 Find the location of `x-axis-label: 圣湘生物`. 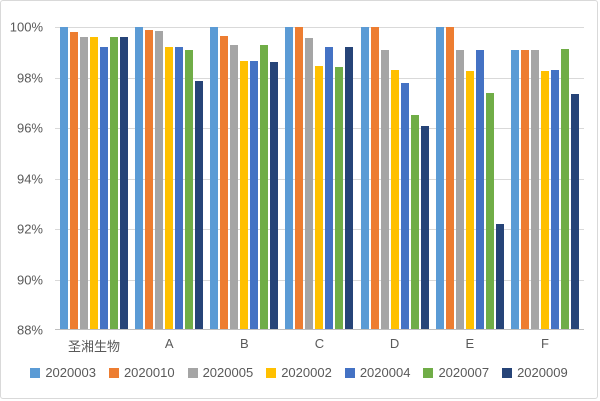

x-axis-label: 圣湘生物 is located at coordinates (93, 346).